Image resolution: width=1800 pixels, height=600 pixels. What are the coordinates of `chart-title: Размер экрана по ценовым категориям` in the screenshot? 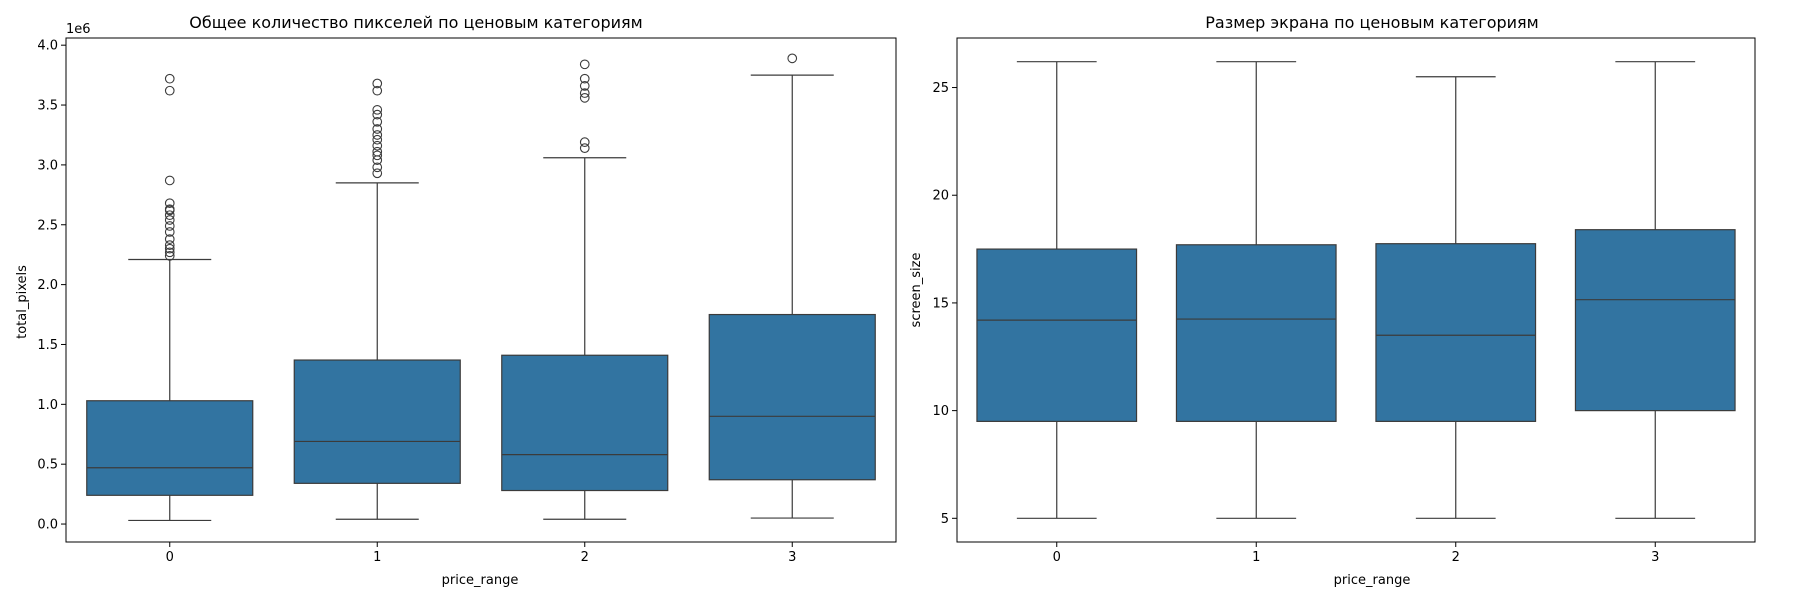 It's located at (1372, 22).